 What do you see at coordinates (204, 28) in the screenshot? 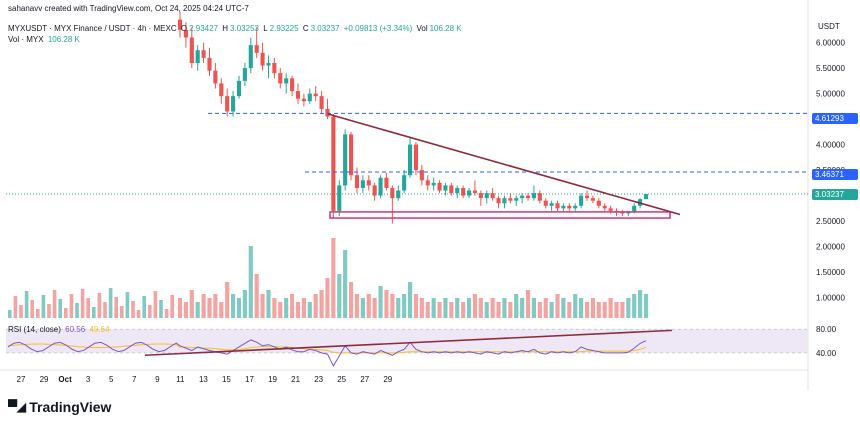
I see `open-value: 2.93427` at bounding box center [204, 28].